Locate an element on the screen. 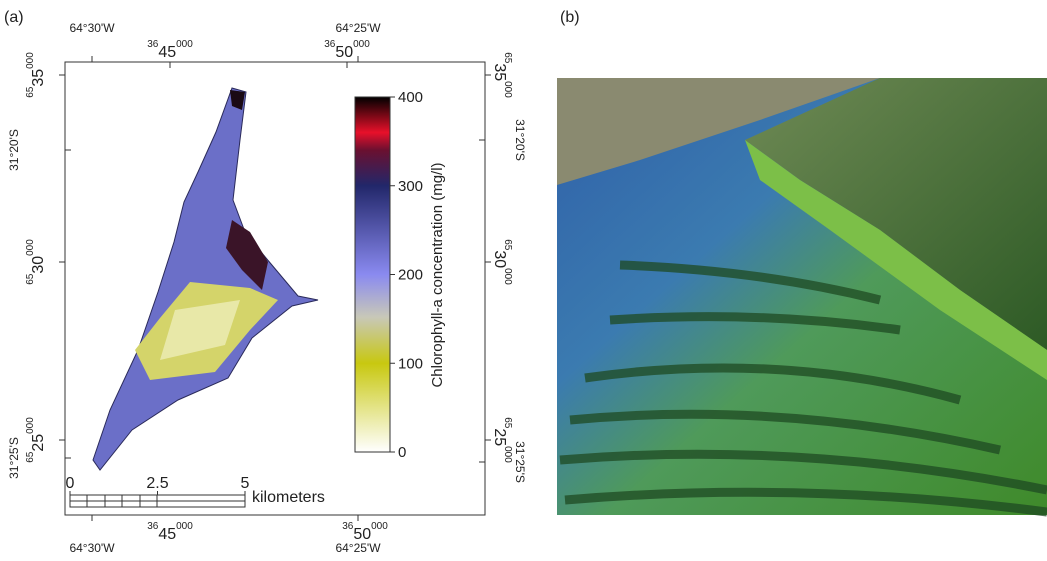  scale-tick-label: 5 is located at coordinates (245, 483).